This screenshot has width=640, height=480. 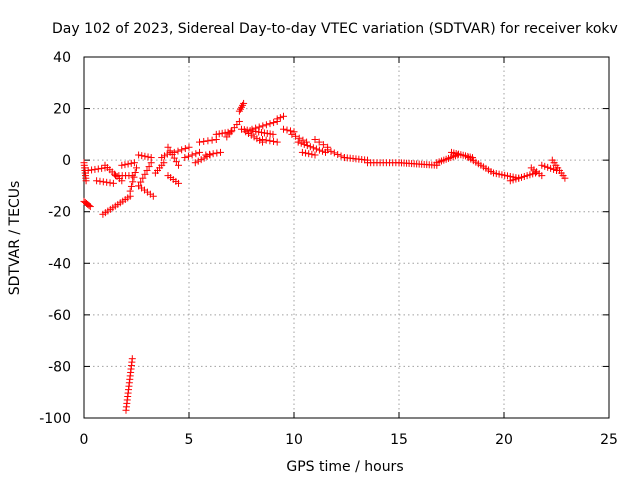 I want to click on x-tick-label: 0, so click(x=84, y=440).